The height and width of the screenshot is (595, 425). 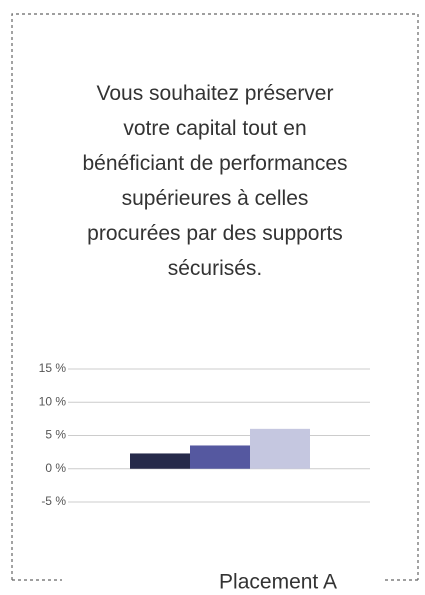 I want to click on y-tick-label: 15 %, so click(x=53, y=368).